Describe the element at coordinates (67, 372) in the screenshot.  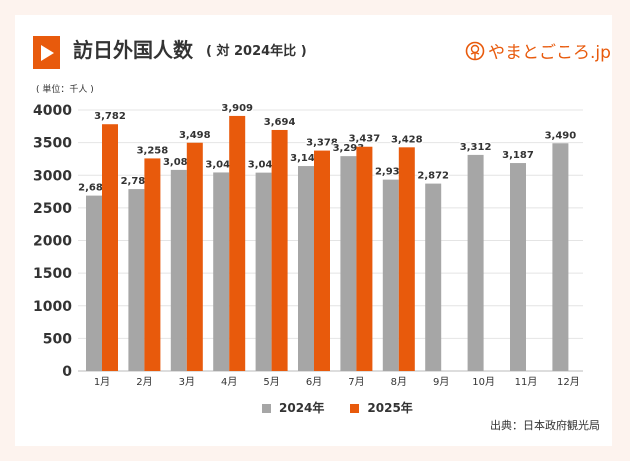
I see `y-tick-label: 0` at that location.